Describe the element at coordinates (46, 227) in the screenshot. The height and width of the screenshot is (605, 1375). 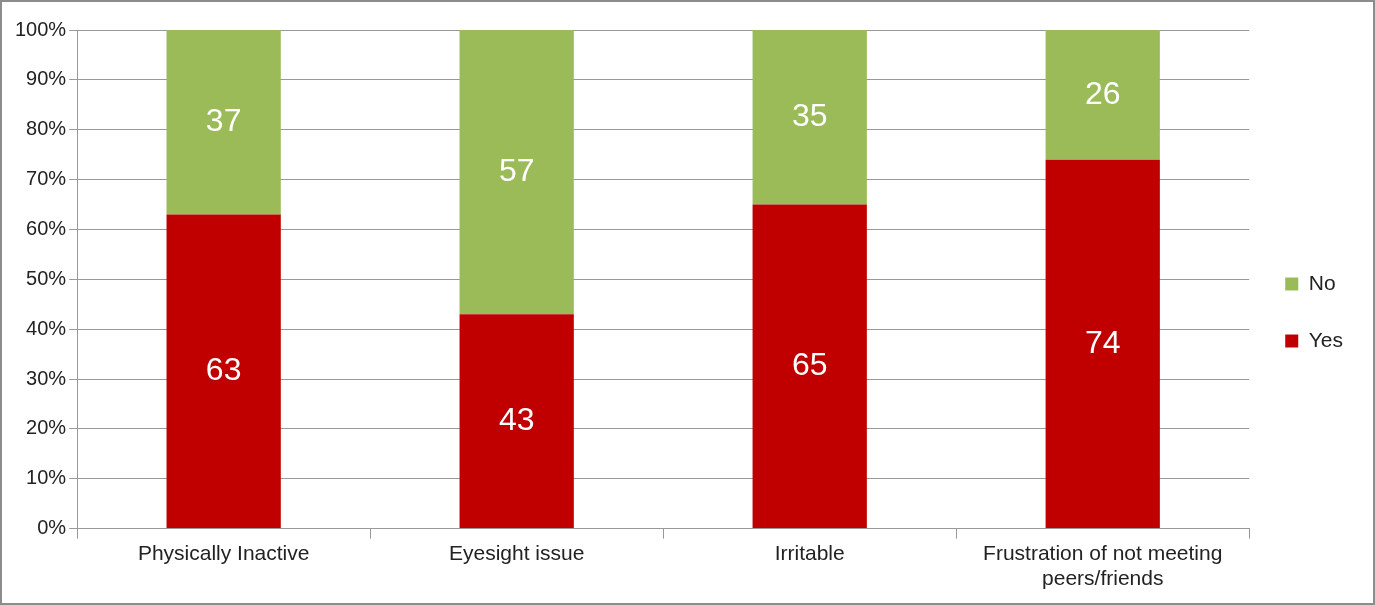
I see `y-tick-label: 60%` at that location.